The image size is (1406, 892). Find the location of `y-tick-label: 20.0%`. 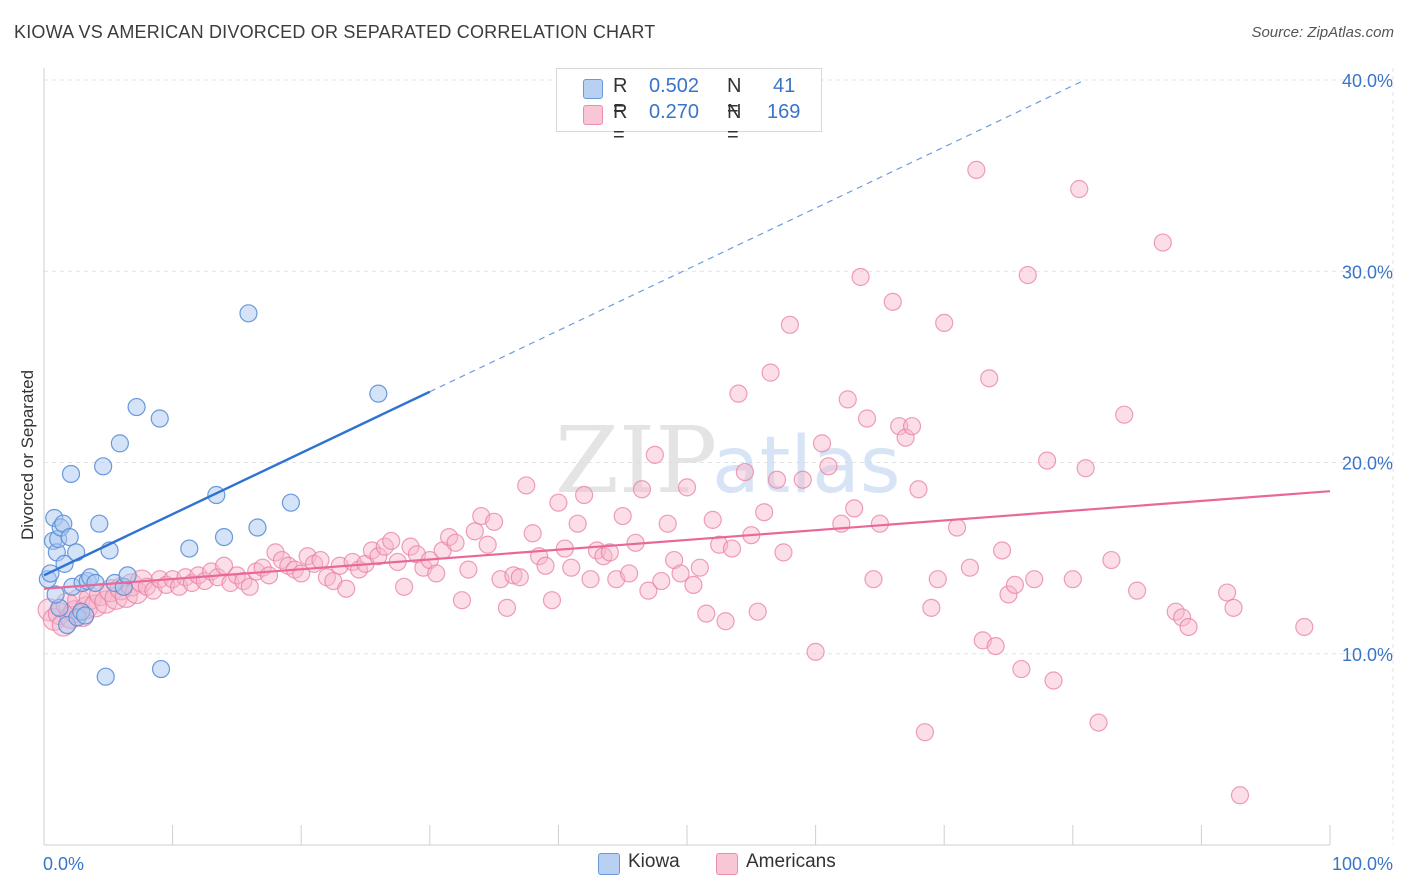

y-tick-label: 20.0% is located at coordinates (1367, 464).